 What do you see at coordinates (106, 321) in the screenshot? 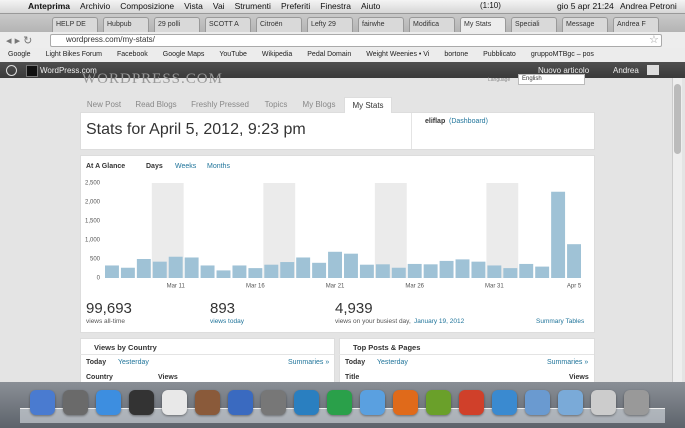
I see `summary-label: views all-time` at bounding box center [106, 321].